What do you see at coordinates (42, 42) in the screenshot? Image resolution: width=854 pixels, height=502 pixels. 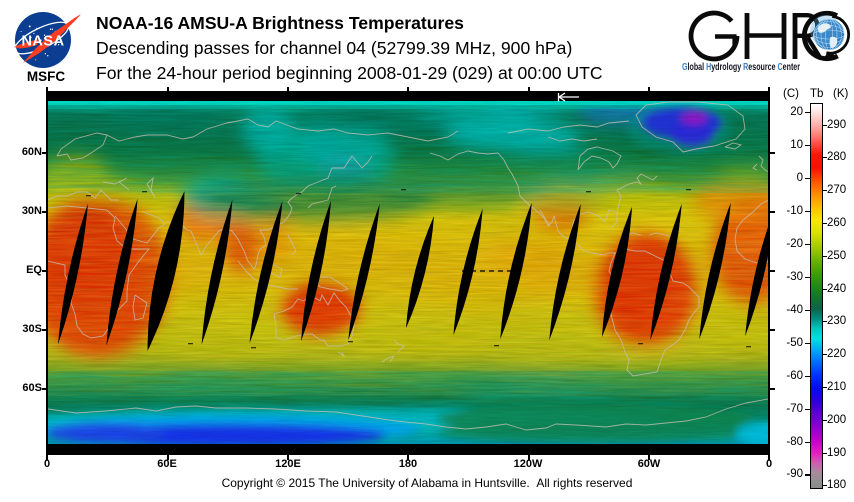 I see `svg-text: NASA` at bounding box center [42, 42].